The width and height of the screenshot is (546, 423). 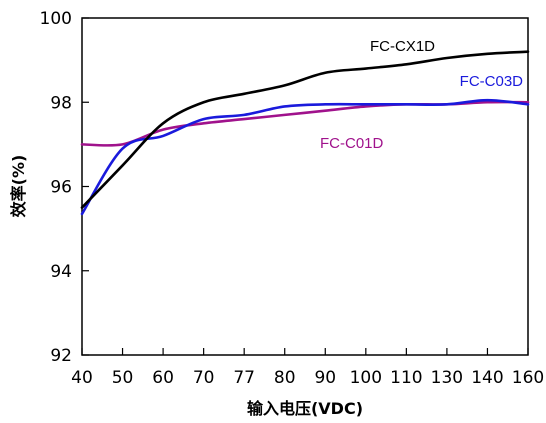 What do you see at coordinates (163, 378) in the screenshot?
I see `x-tick-label: 60` at bounding box center [163, 378].